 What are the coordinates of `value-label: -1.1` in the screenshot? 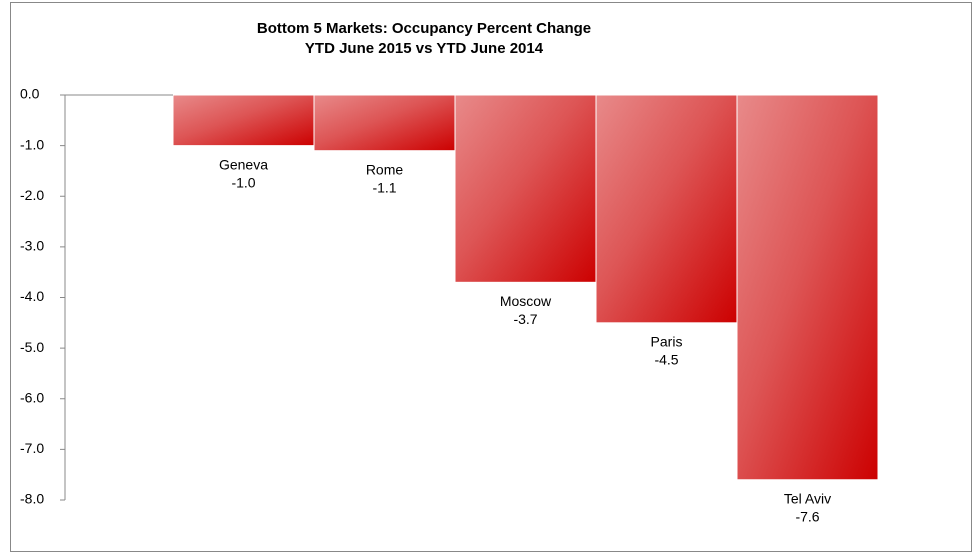 It's located at (384, 187).